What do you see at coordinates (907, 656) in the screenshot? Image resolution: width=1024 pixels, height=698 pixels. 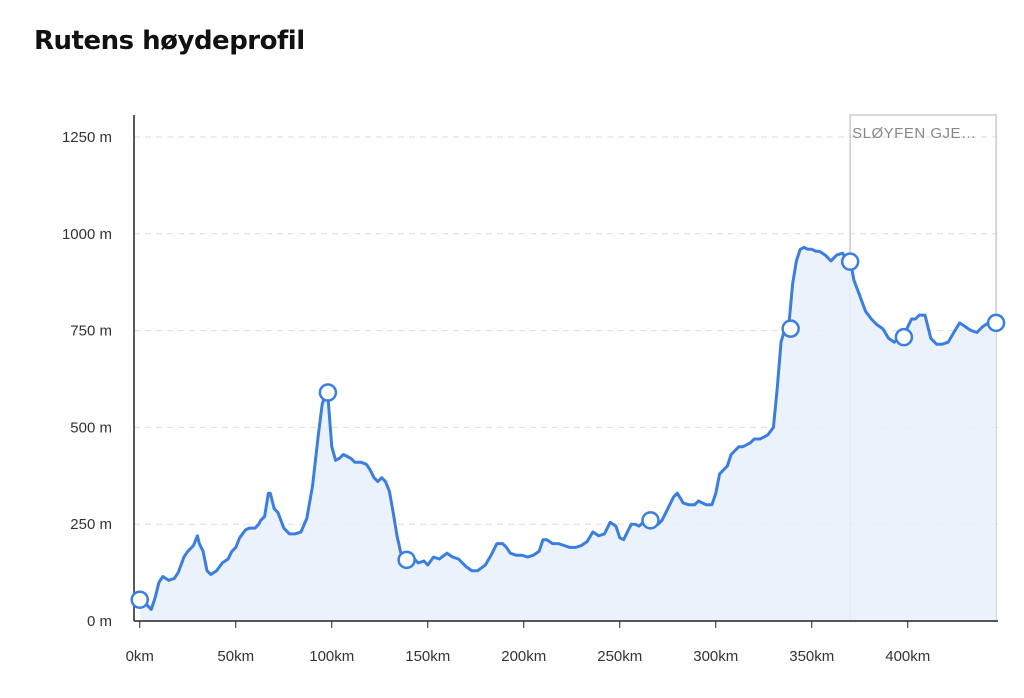 I see `x-tick-label: 400km` at bounding box center [907, 656].